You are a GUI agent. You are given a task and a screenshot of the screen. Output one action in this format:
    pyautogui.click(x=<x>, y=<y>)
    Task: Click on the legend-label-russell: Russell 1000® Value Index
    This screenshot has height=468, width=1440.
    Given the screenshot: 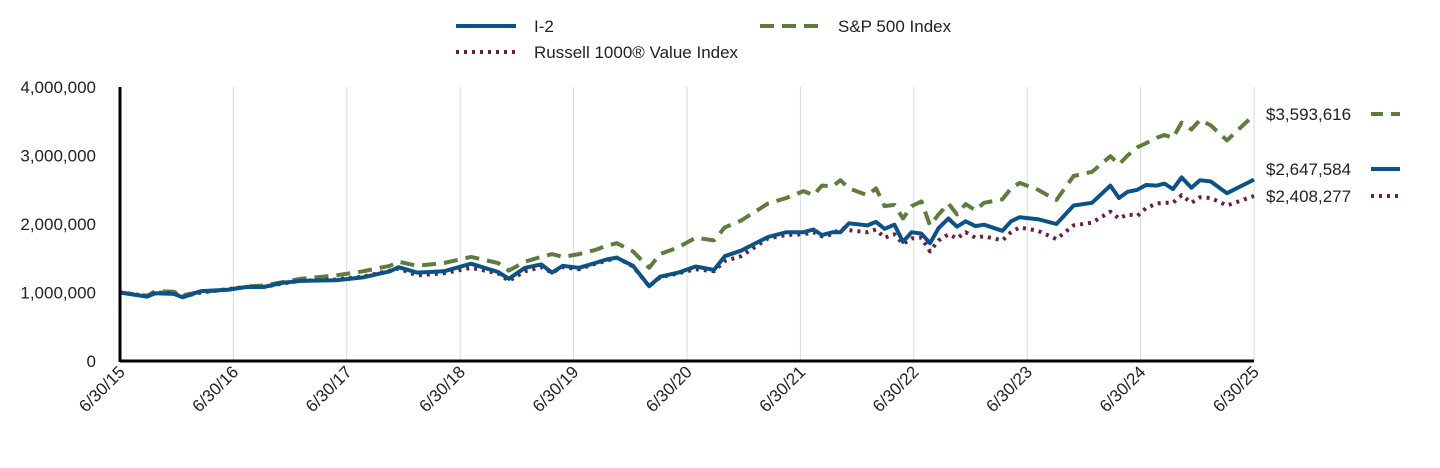 What is the action you would take?
    pyautogui.click(x=636, y=52)
    